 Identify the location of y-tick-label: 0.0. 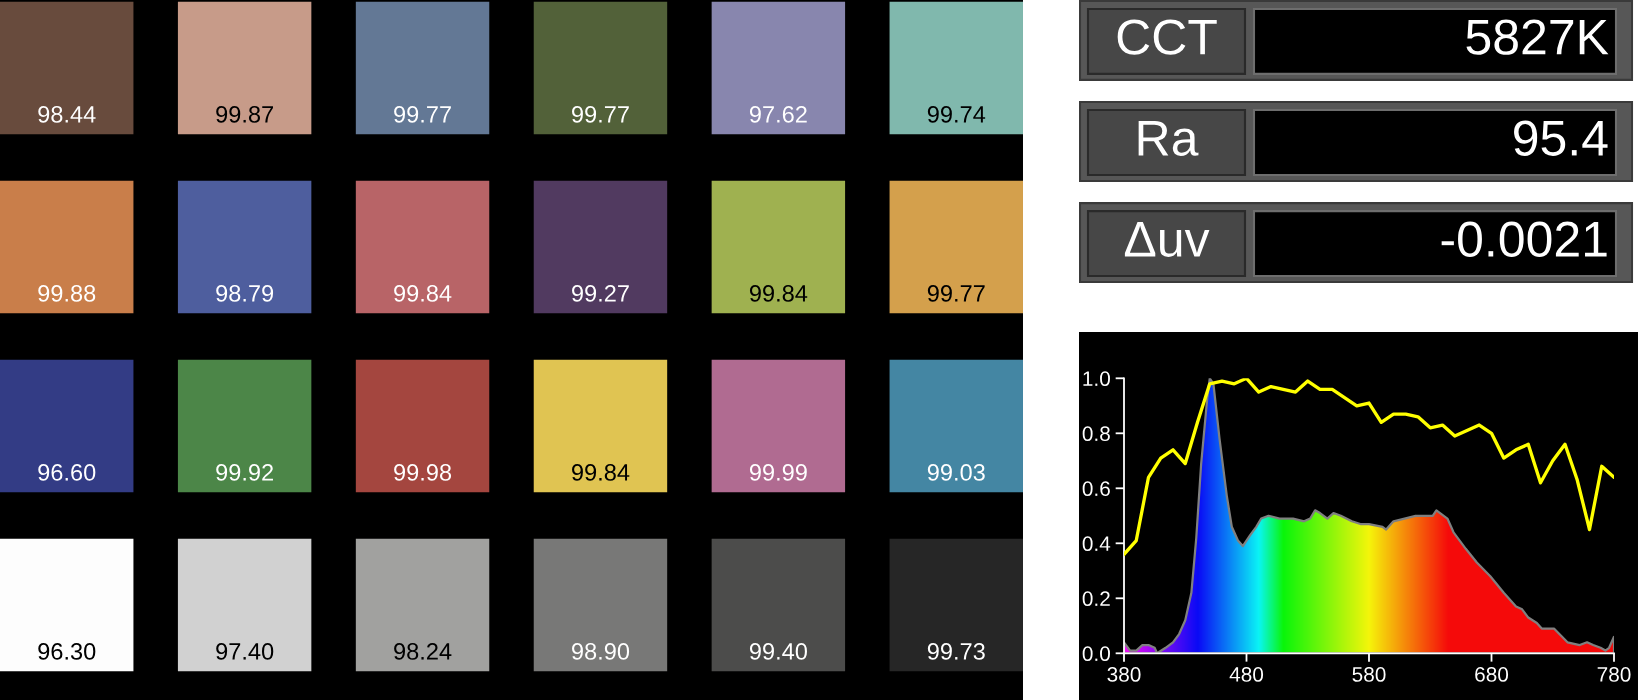
(1096, 654).